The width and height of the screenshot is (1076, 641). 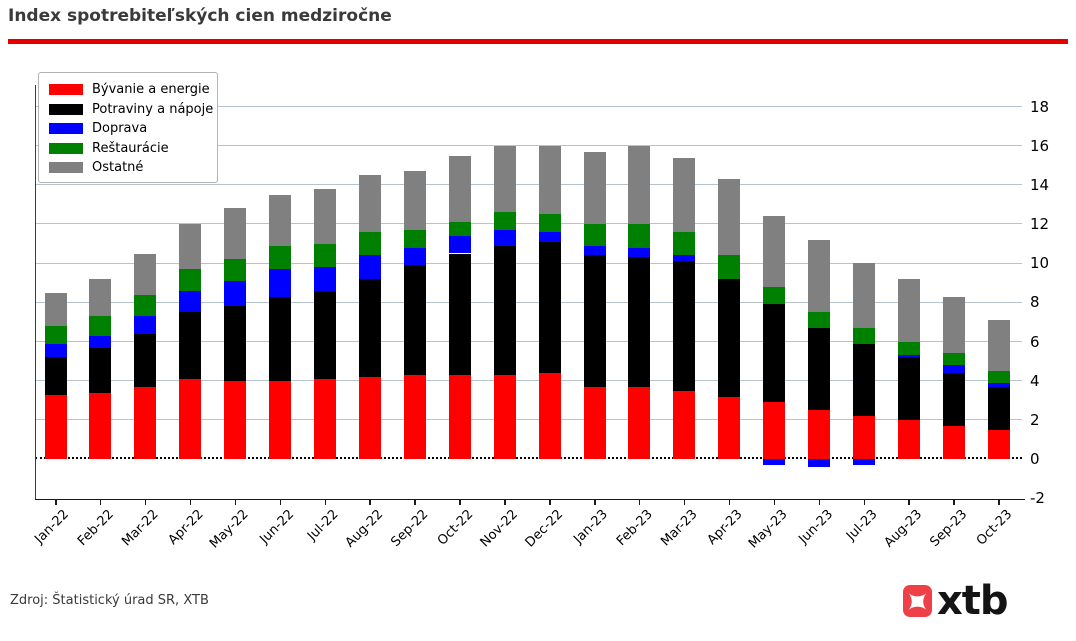 I want to click on bar-May-23-doprava, so click(x=774, y=462).